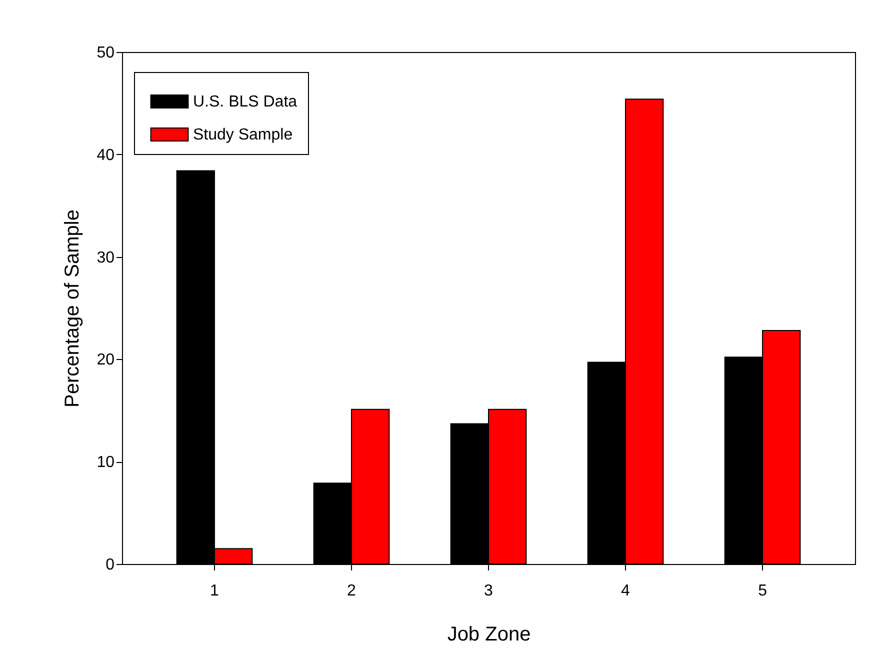 The height and width of the screenshot is (672, 877). I want to click on legend-label: Study Sample, so click(243, 135).